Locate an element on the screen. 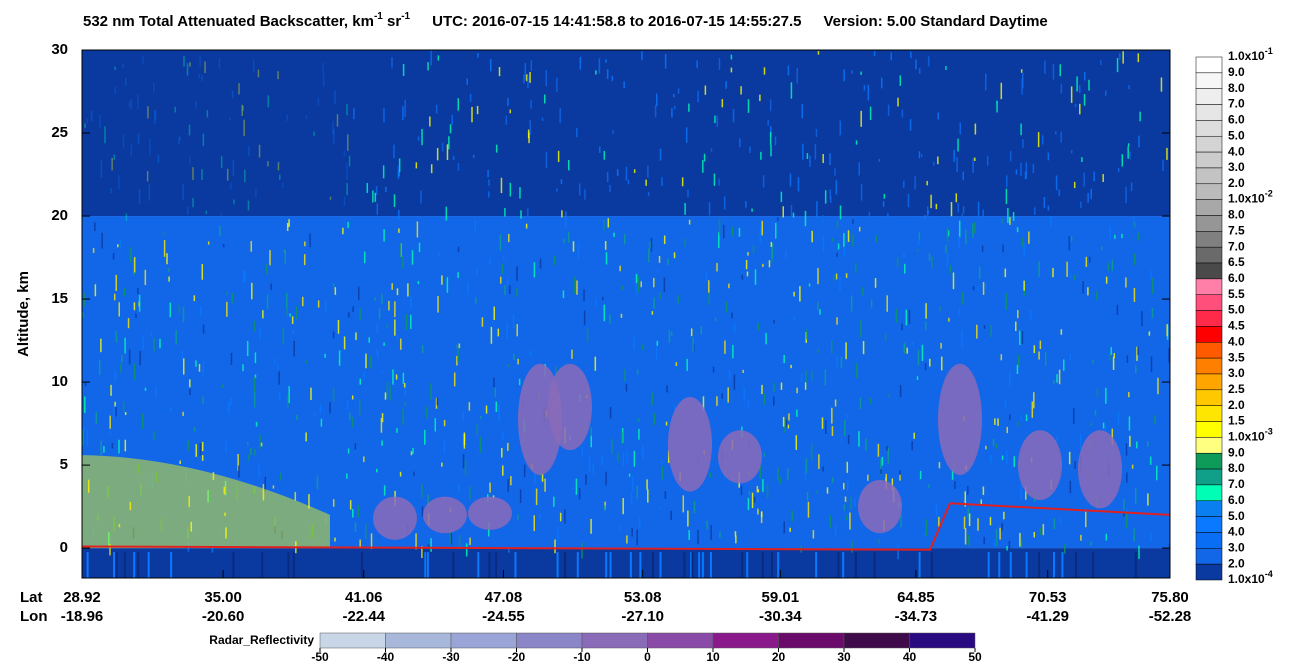  title-unit: sr is located at coordinates (392, 21).